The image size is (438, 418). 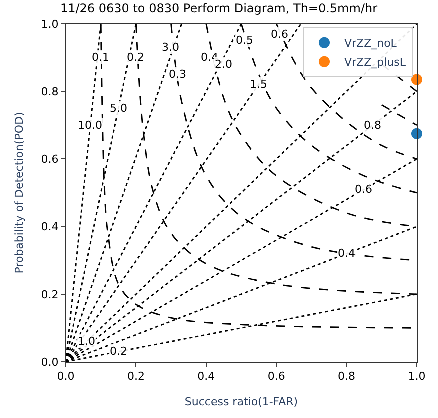 I want to click on annotation: 5.0, so click(x=119, y=108).